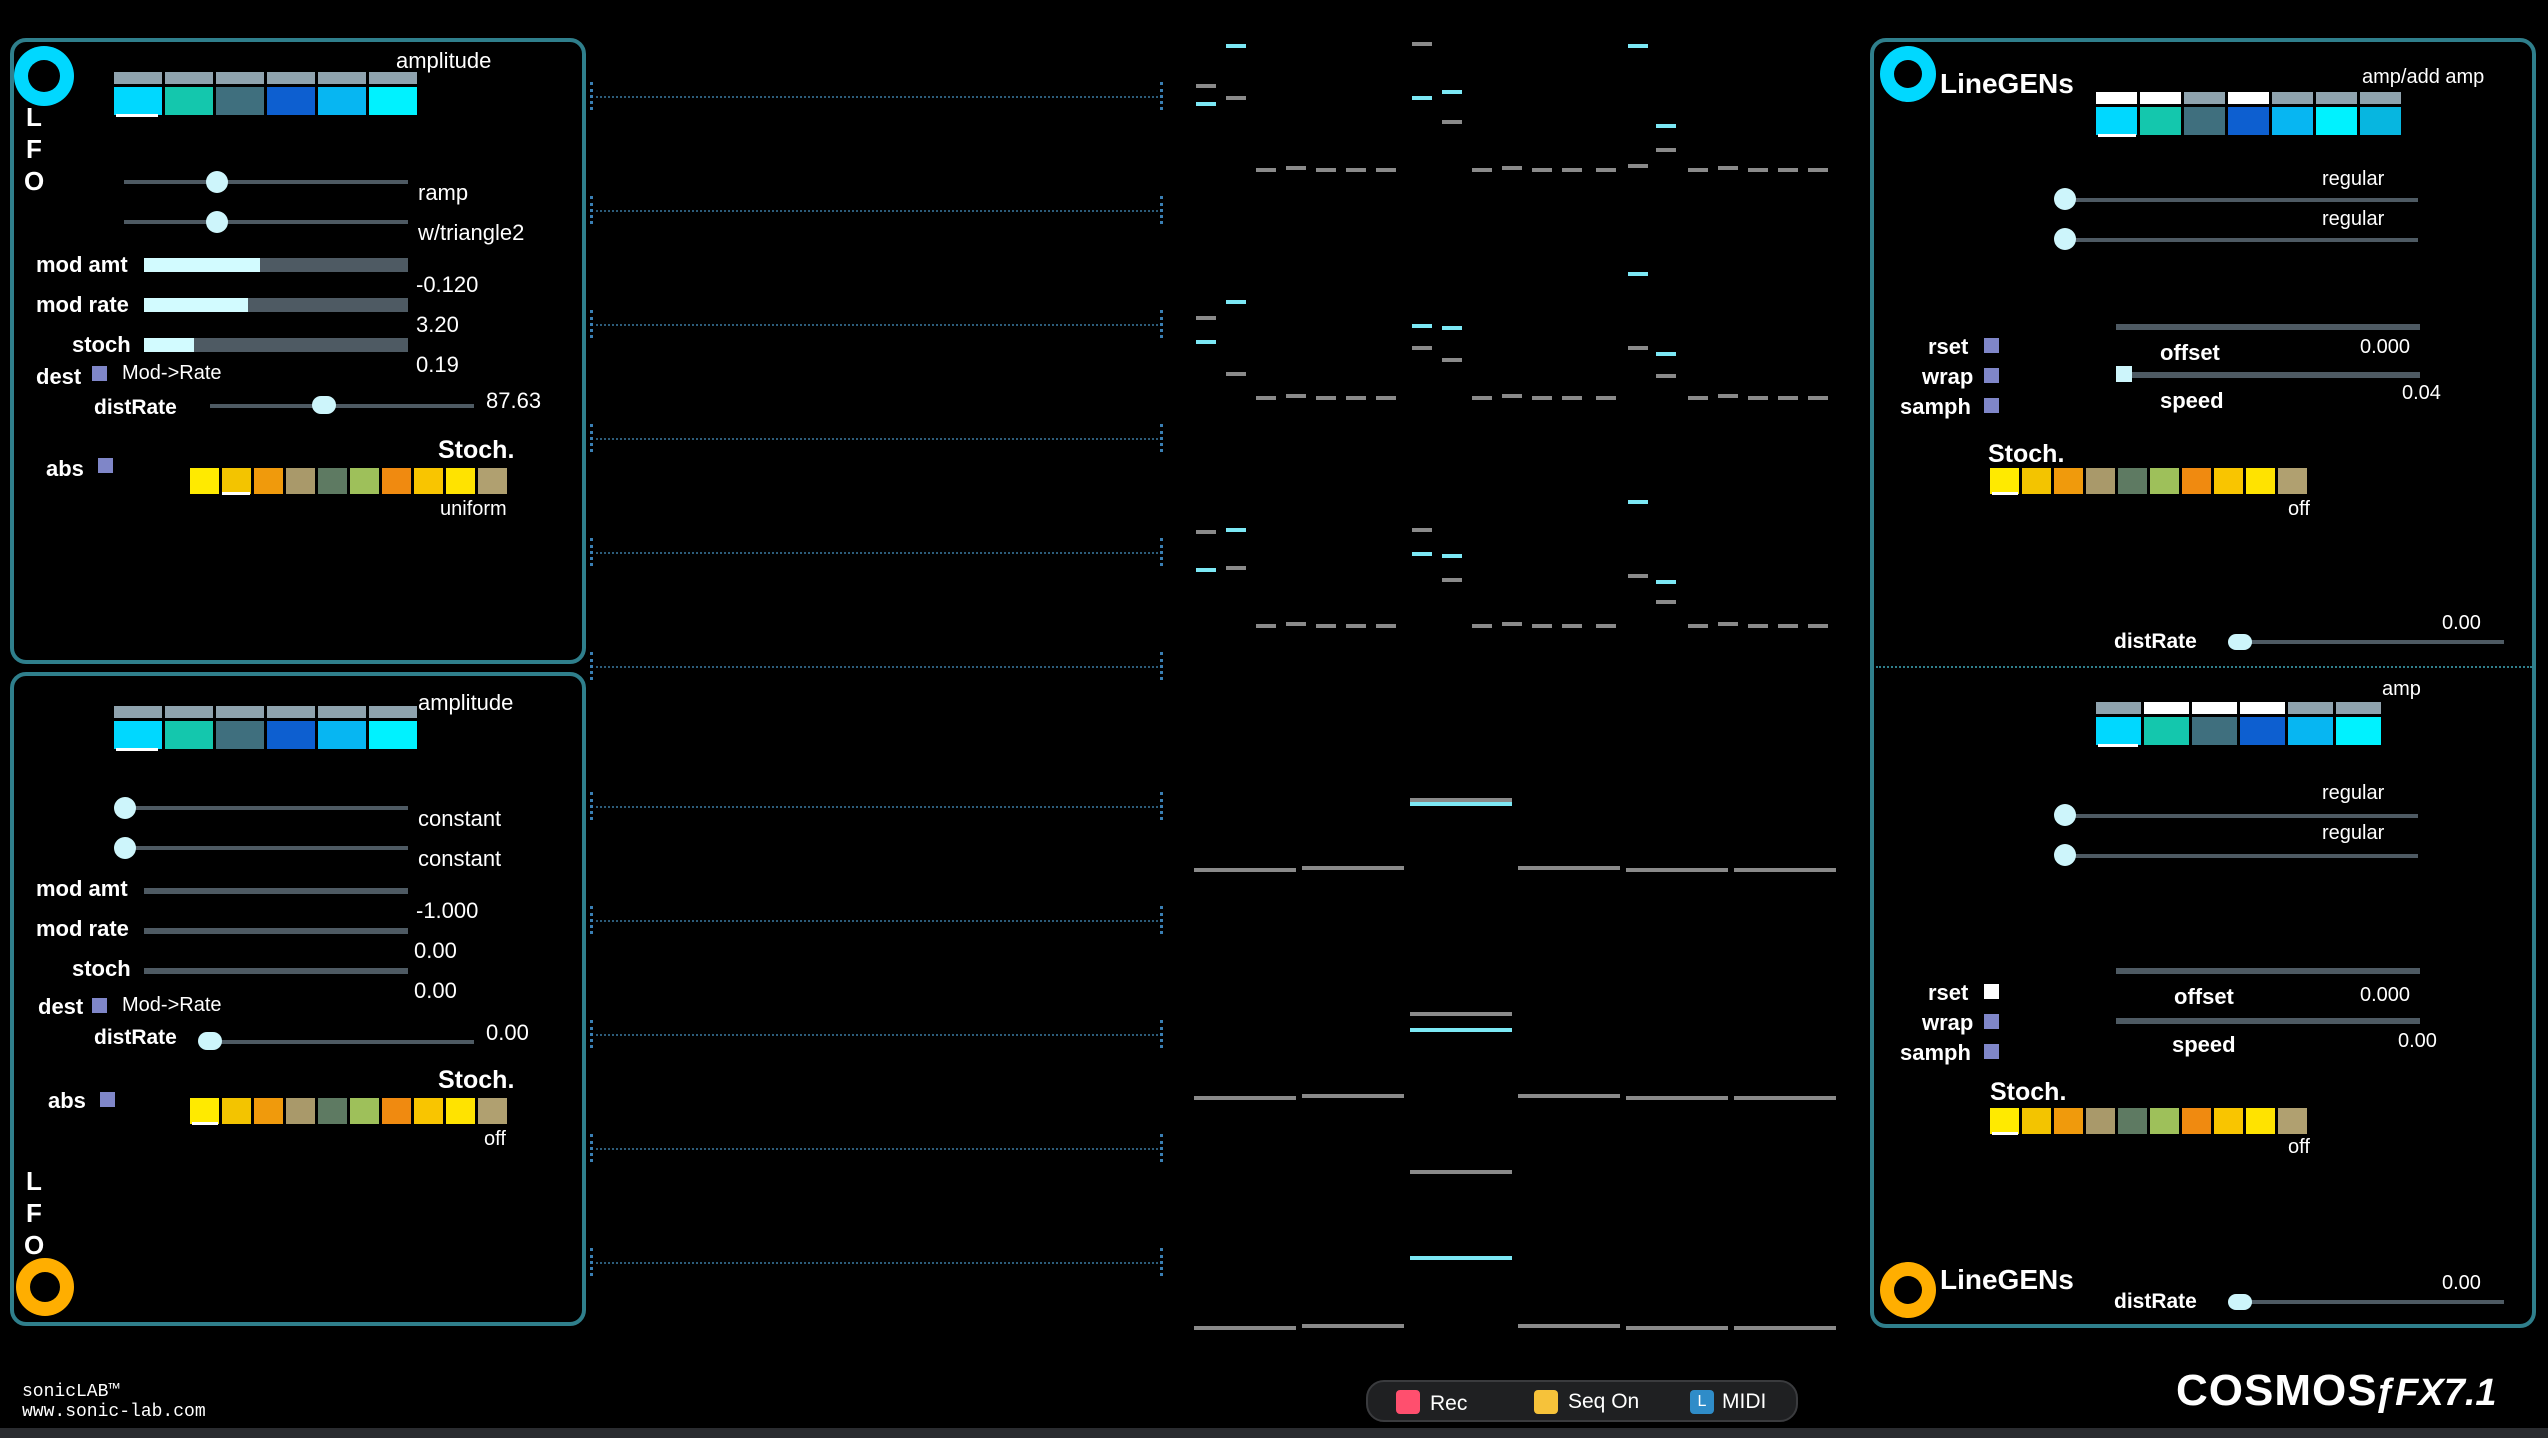 The image size is (2548, 1438). What do you see at coordinates (2007, 83) in the screenshot?
I see `linegen-top-title: LineGENs` at bounding box center [2007, 83].